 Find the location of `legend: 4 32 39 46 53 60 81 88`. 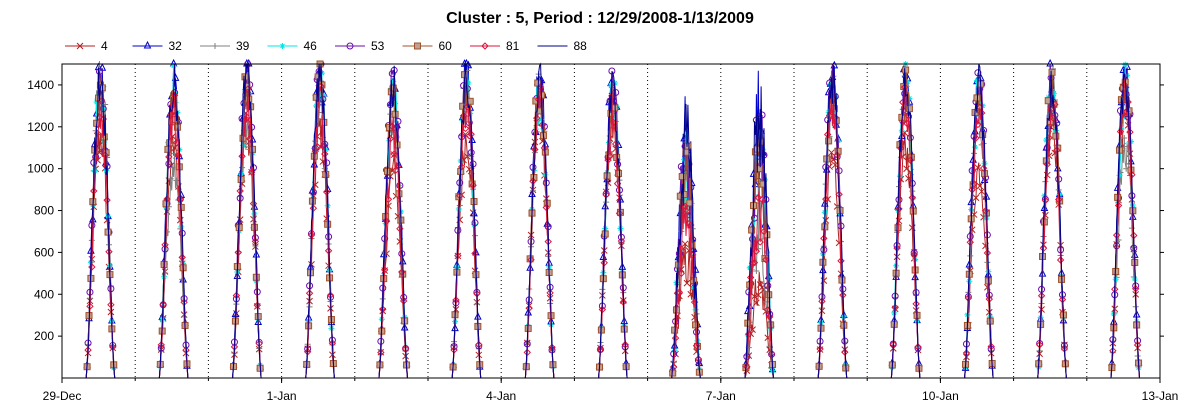

legend: 4 32 39 46 53 60 81 88 is located at coordinates (326, 46).